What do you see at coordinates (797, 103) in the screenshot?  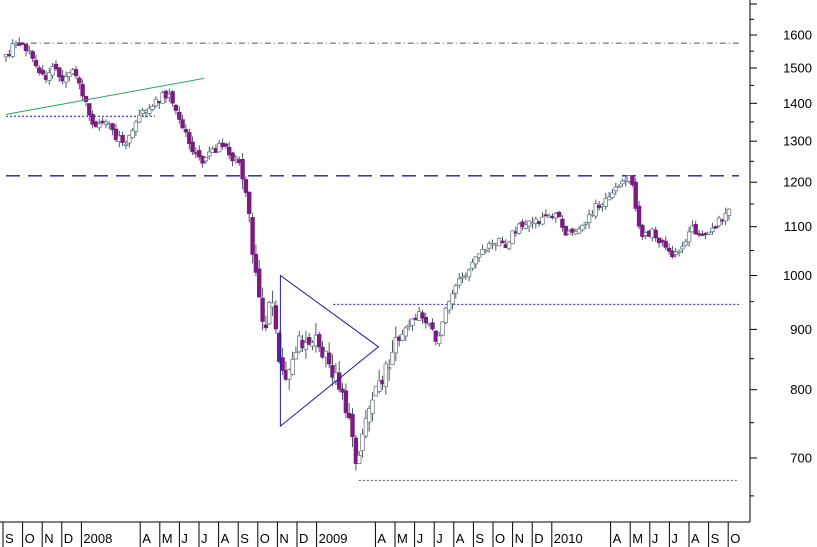 I see `y-tick-label: 1400` at bounding box center [797, 103].